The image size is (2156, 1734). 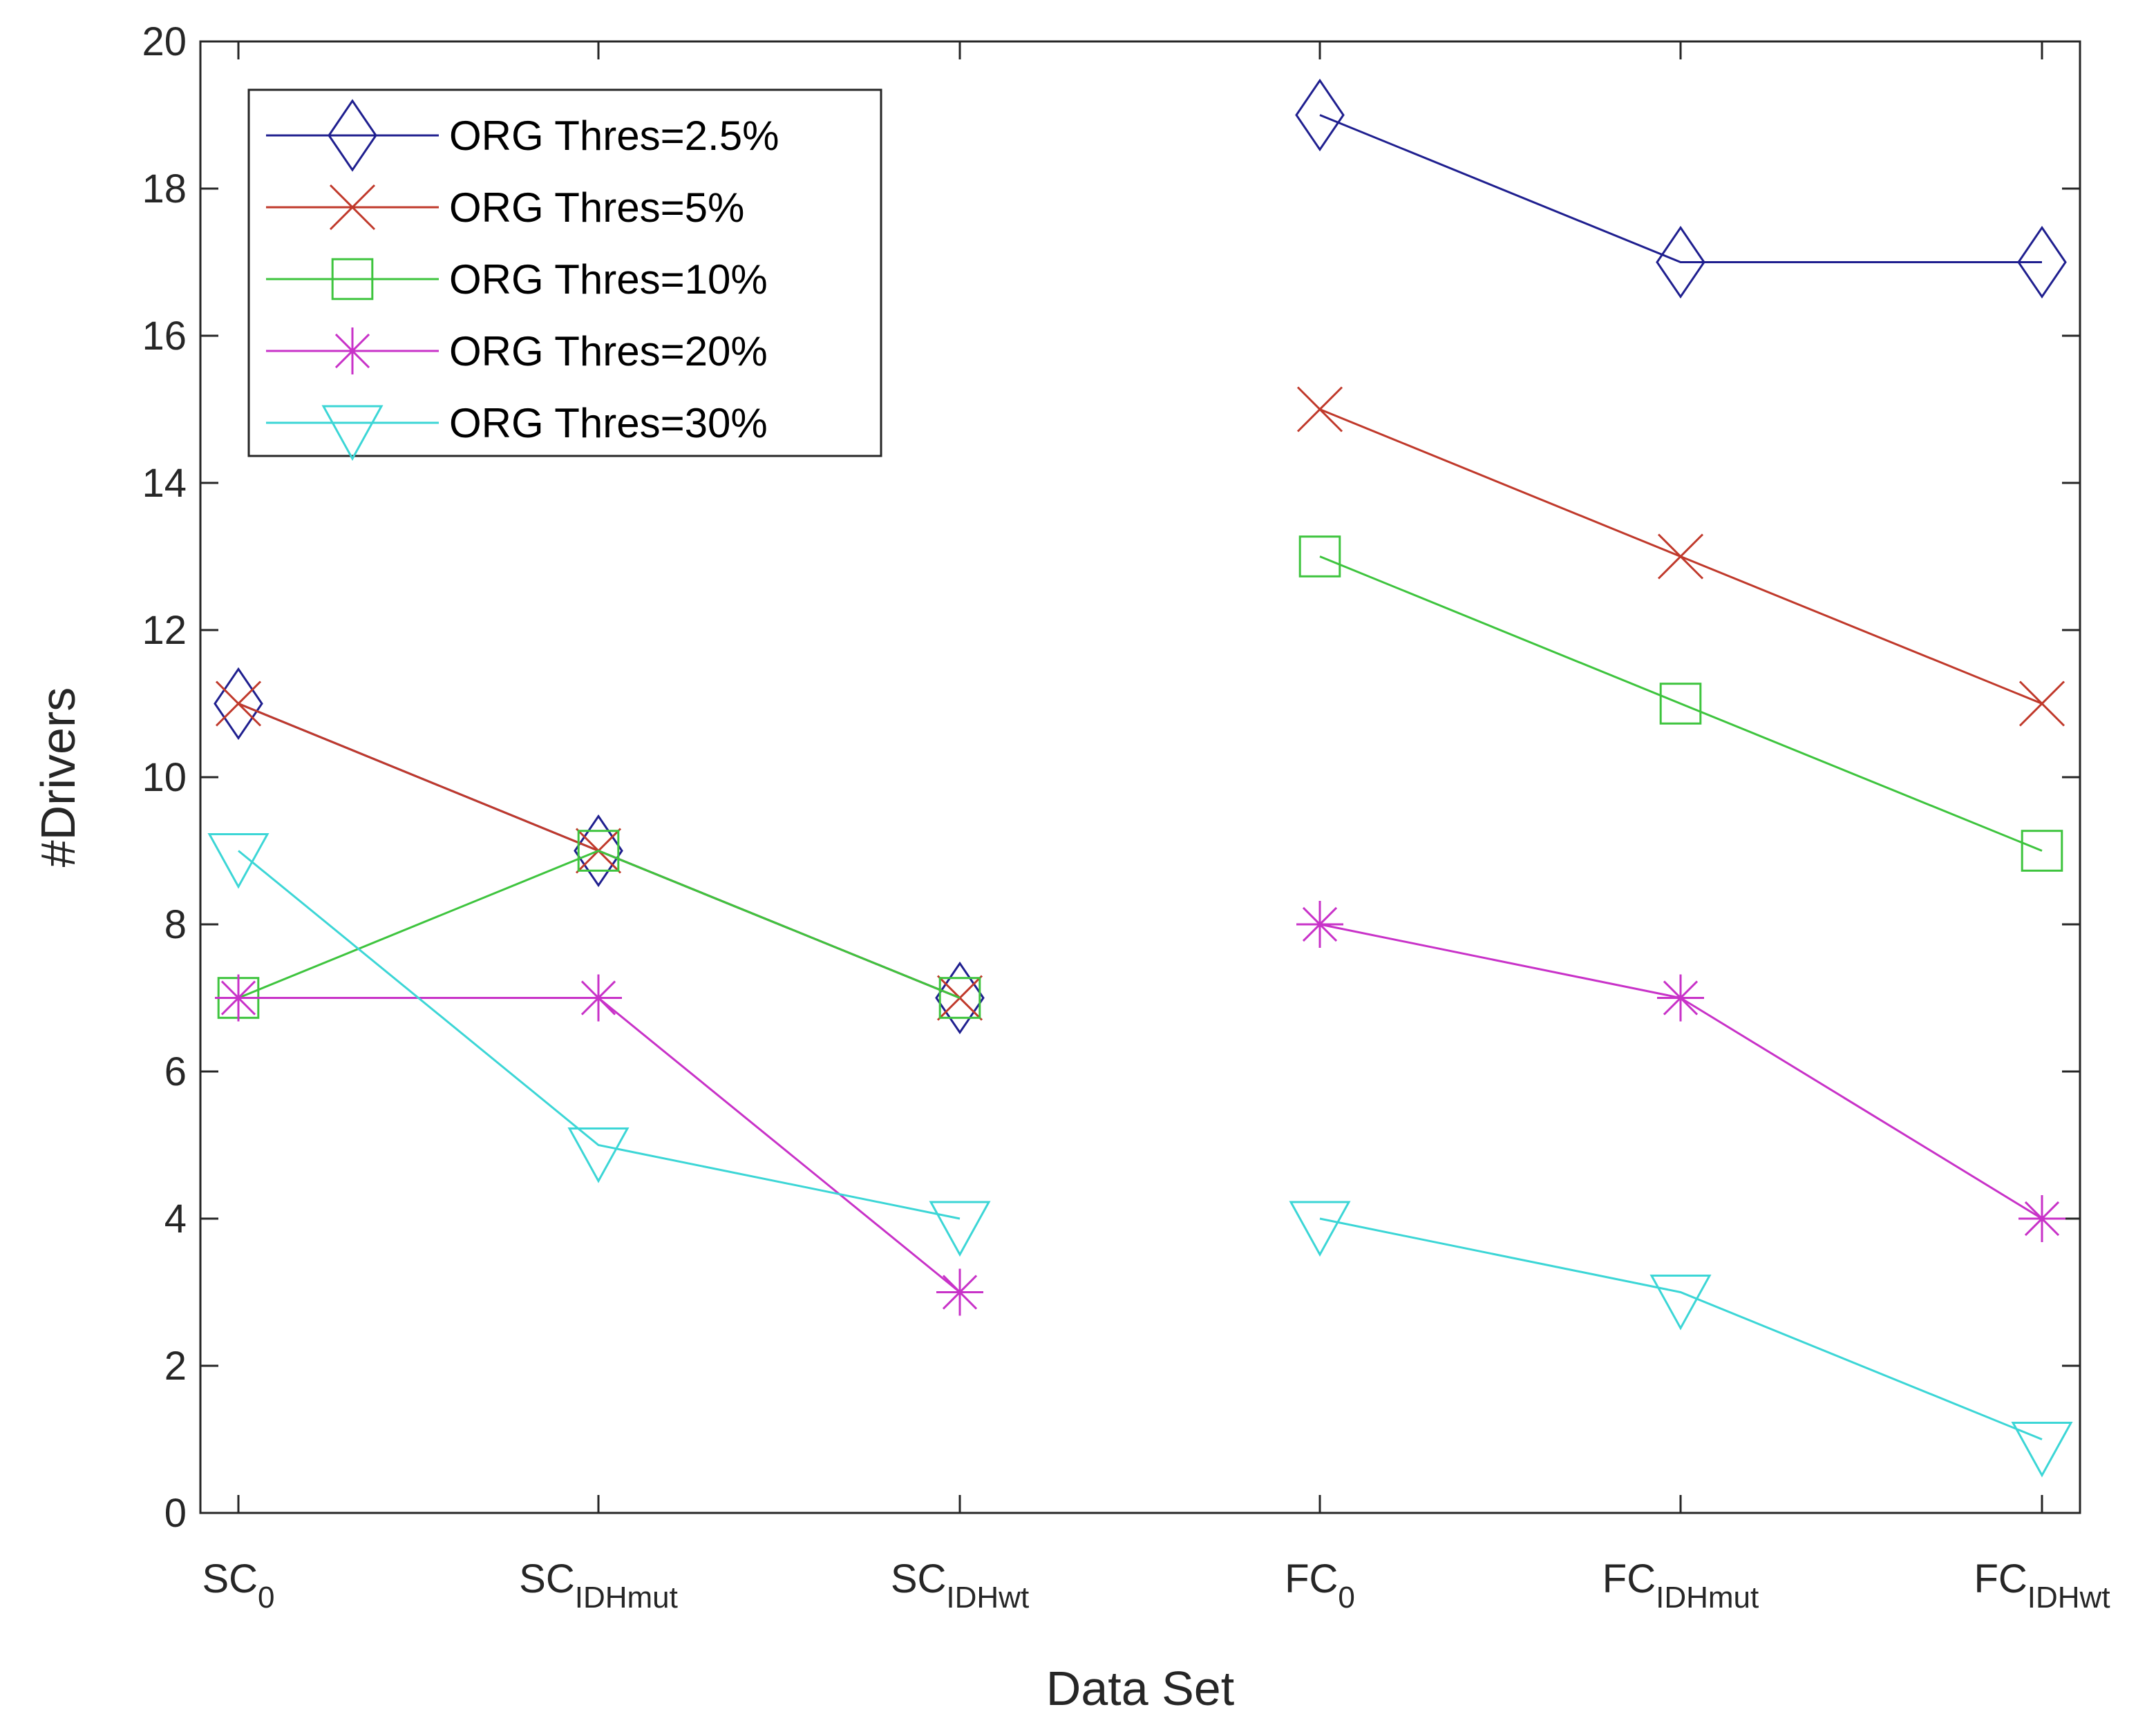 I want to click on y-tick-label: 14, so click(x=164, y=483).